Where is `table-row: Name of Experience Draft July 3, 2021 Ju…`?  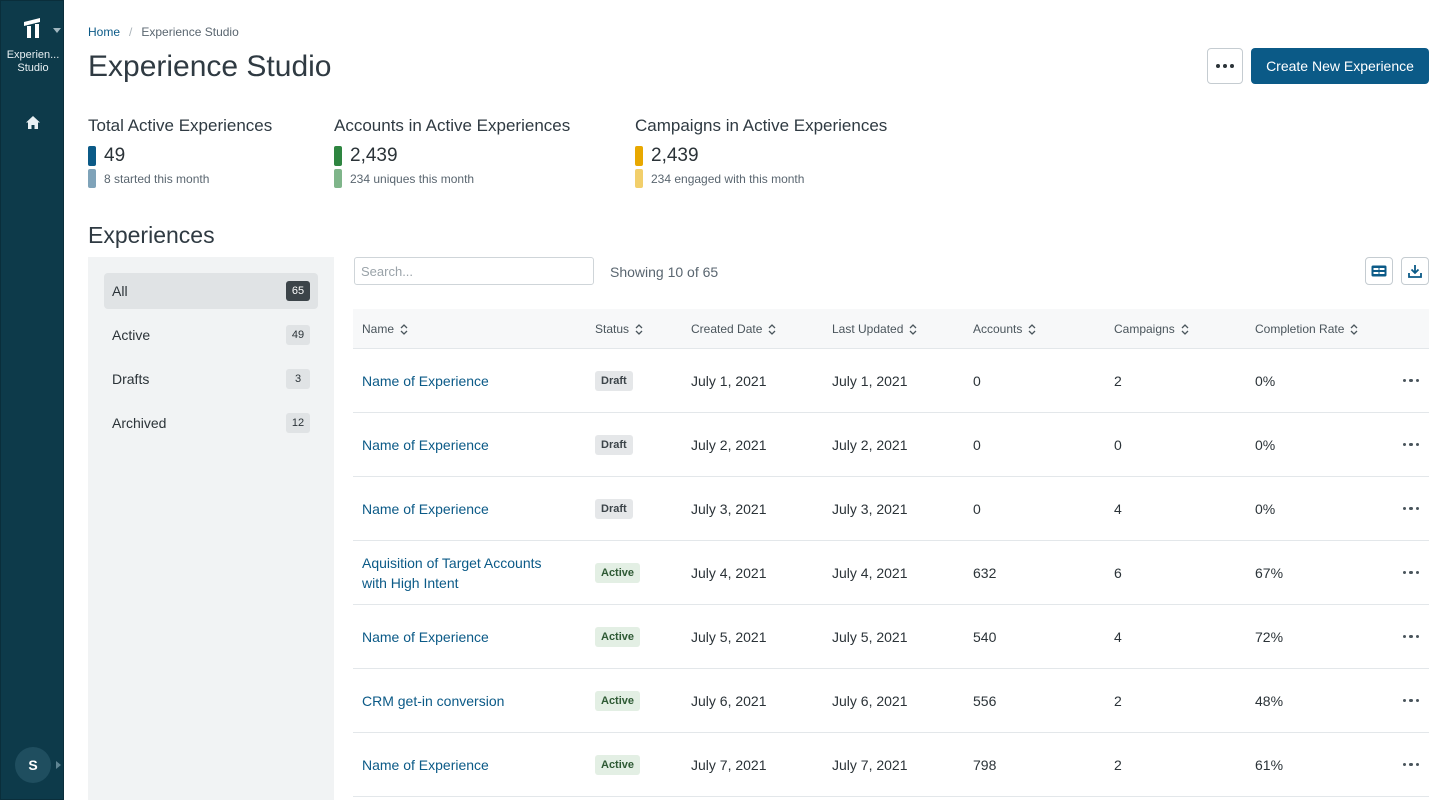
table-row: Name of Experience Draft July 3, 2021 Ju… is located at coordinates (891, 509).